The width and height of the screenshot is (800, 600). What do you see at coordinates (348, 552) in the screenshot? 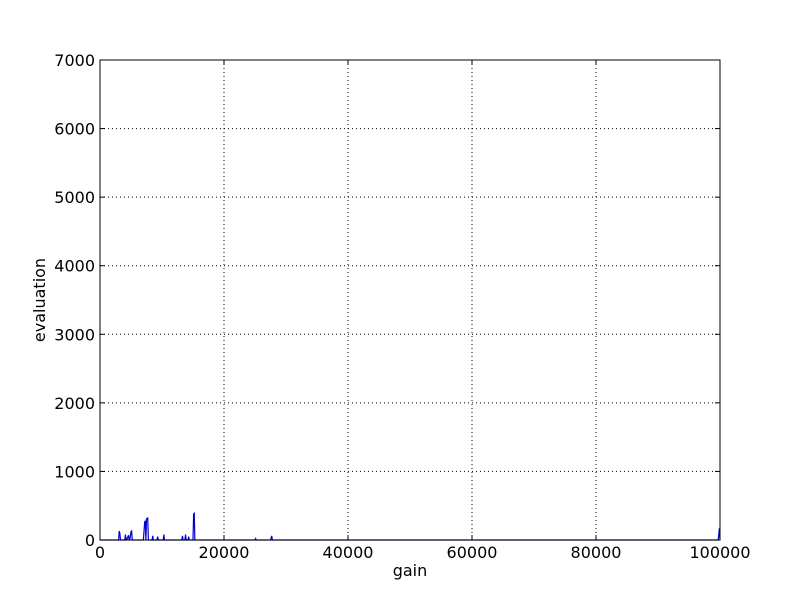
I see `x-tick-label: 40000` at bounding box center [348, 552].